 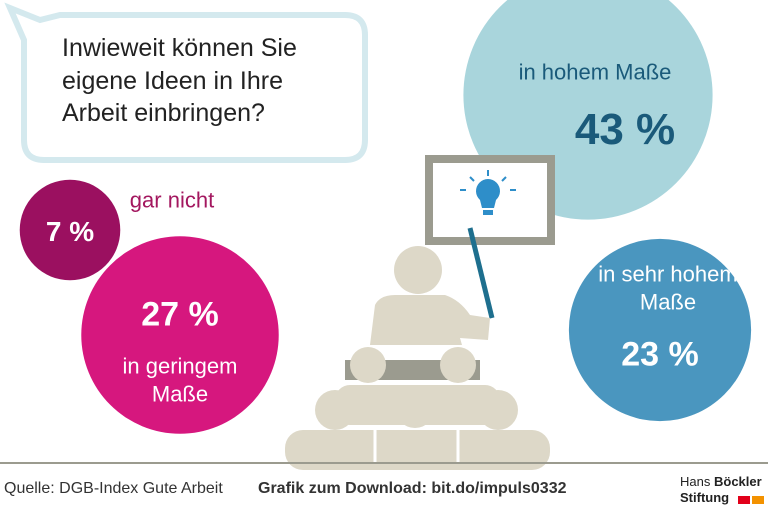 I want to click on logo: Hans Böckler Stiftung, so click(x=721, y=489).